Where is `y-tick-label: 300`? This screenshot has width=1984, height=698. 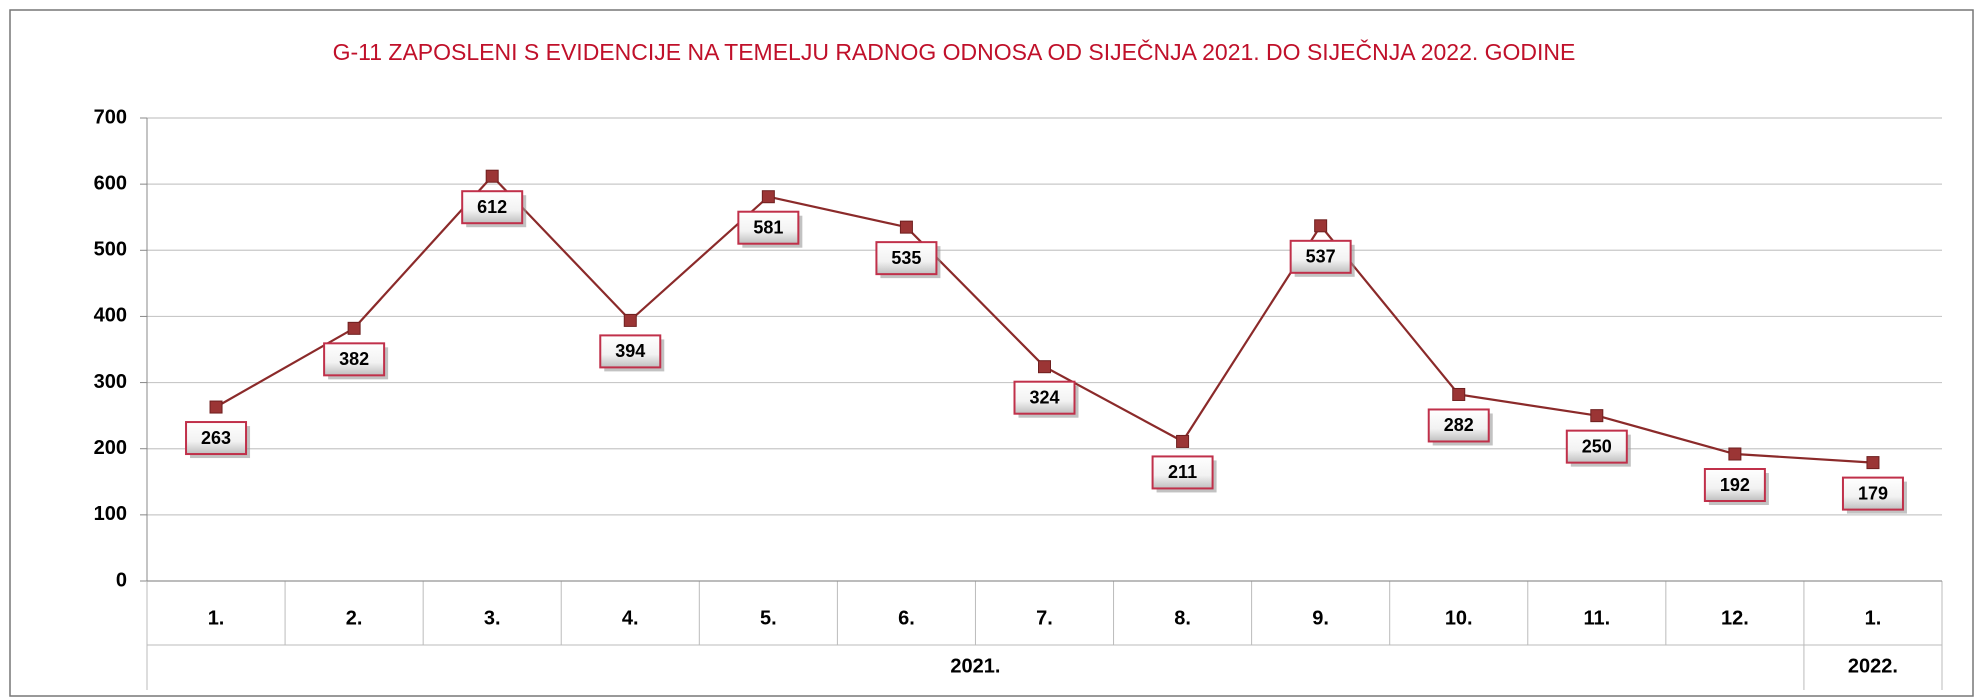
y-tick-label: 300 is located at coordinates (110, 382).